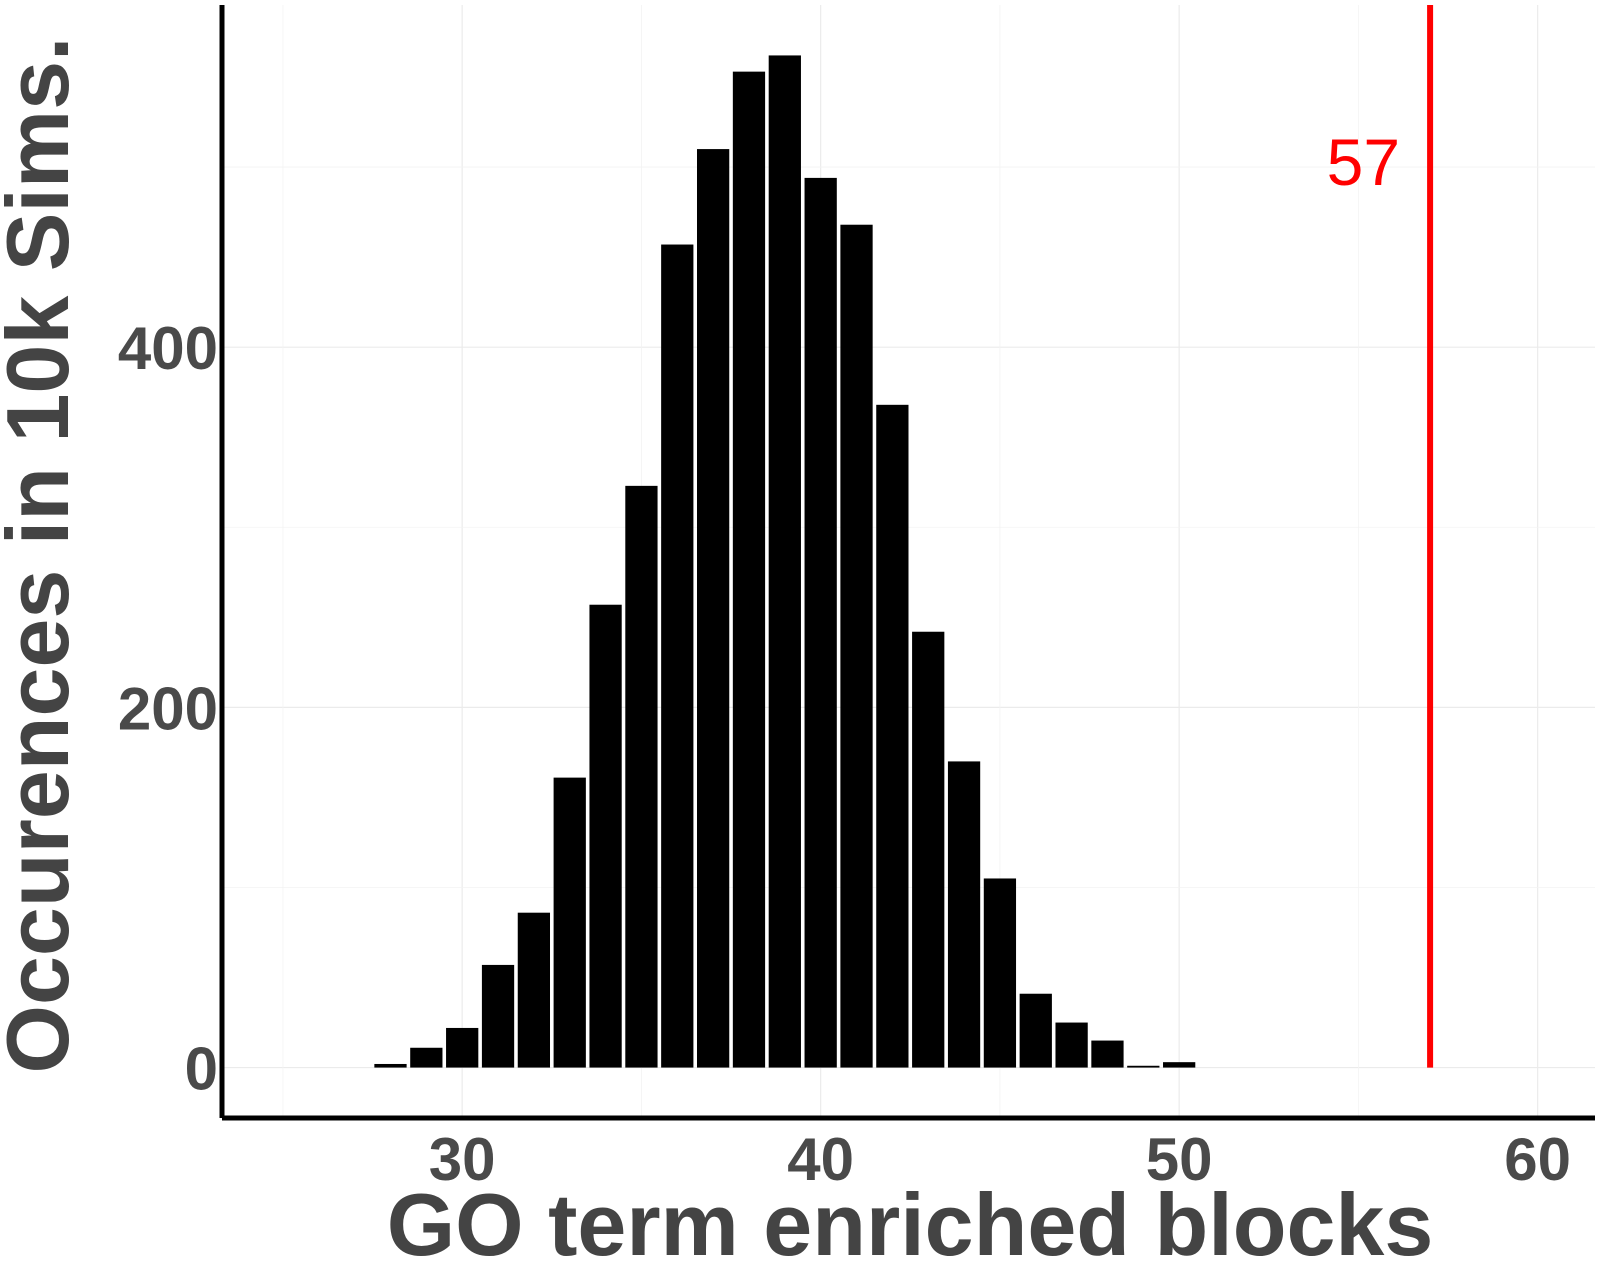 The height and width of the screenshot is (1280, 1600). I want to click on x-tick-label: 30, so click(462, 1159).